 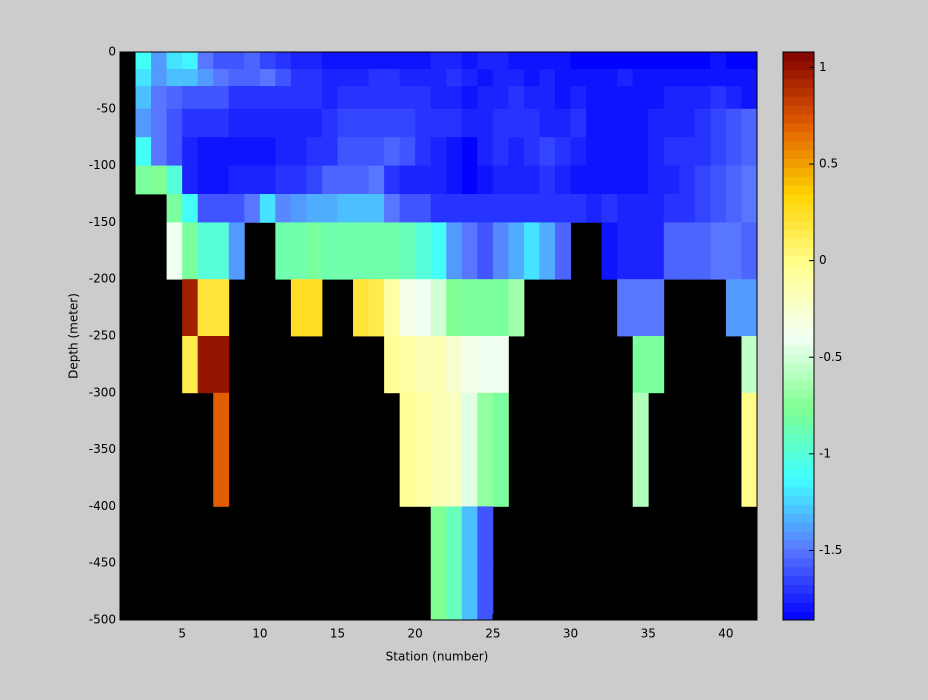 What do you see at coordinates (102, 563) in the screenshot?
I see `y-tick-label: -450` at bounding box center [102, 563].